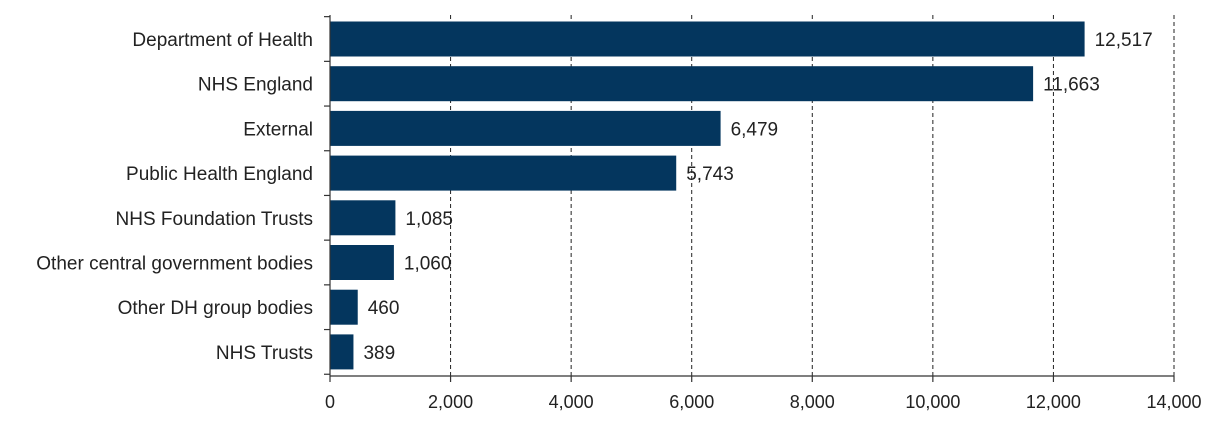 The height and width of the screenshot is (421, 1216). I want to click on category-label-2: External, so click(278, 129).